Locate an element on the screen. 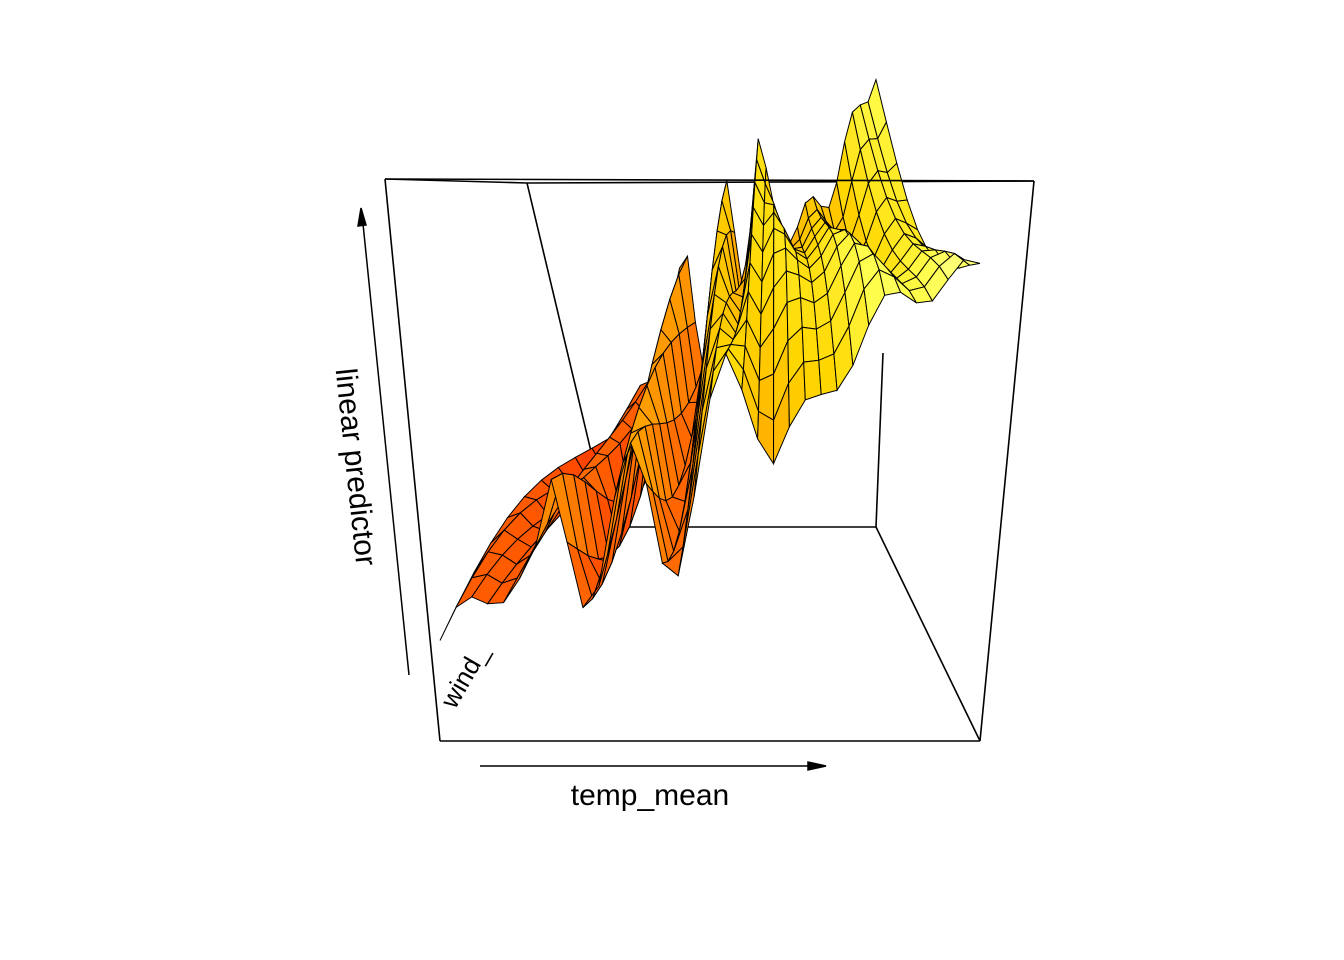 This screenshot has height=960, width=1344. z-axis-label: linear predictor is located at coordinates (356, 467).